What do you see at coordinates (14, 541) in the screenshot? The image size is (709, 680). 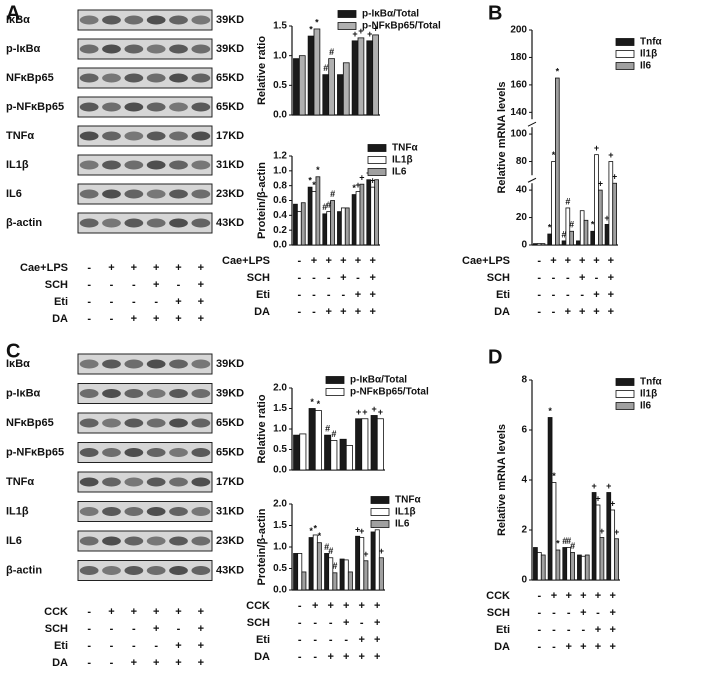 I see `protein-label: IL6` at bounding box center [14, 541].